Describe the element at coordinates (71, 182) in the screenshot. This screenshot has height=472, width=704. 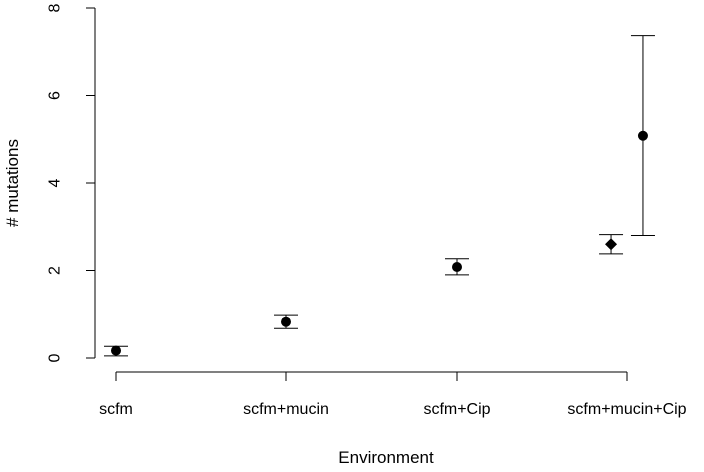
I see `y-axis: 0 2 4 6 8` at that location.